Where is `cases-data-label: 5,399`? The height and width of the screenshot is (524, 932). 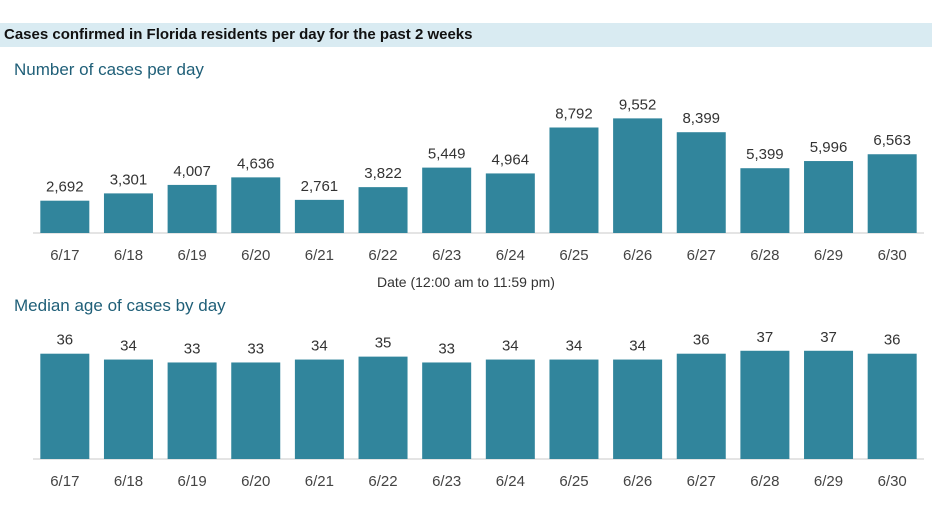 cases-data-label: 5,399 is located at coordinates (765, 154).